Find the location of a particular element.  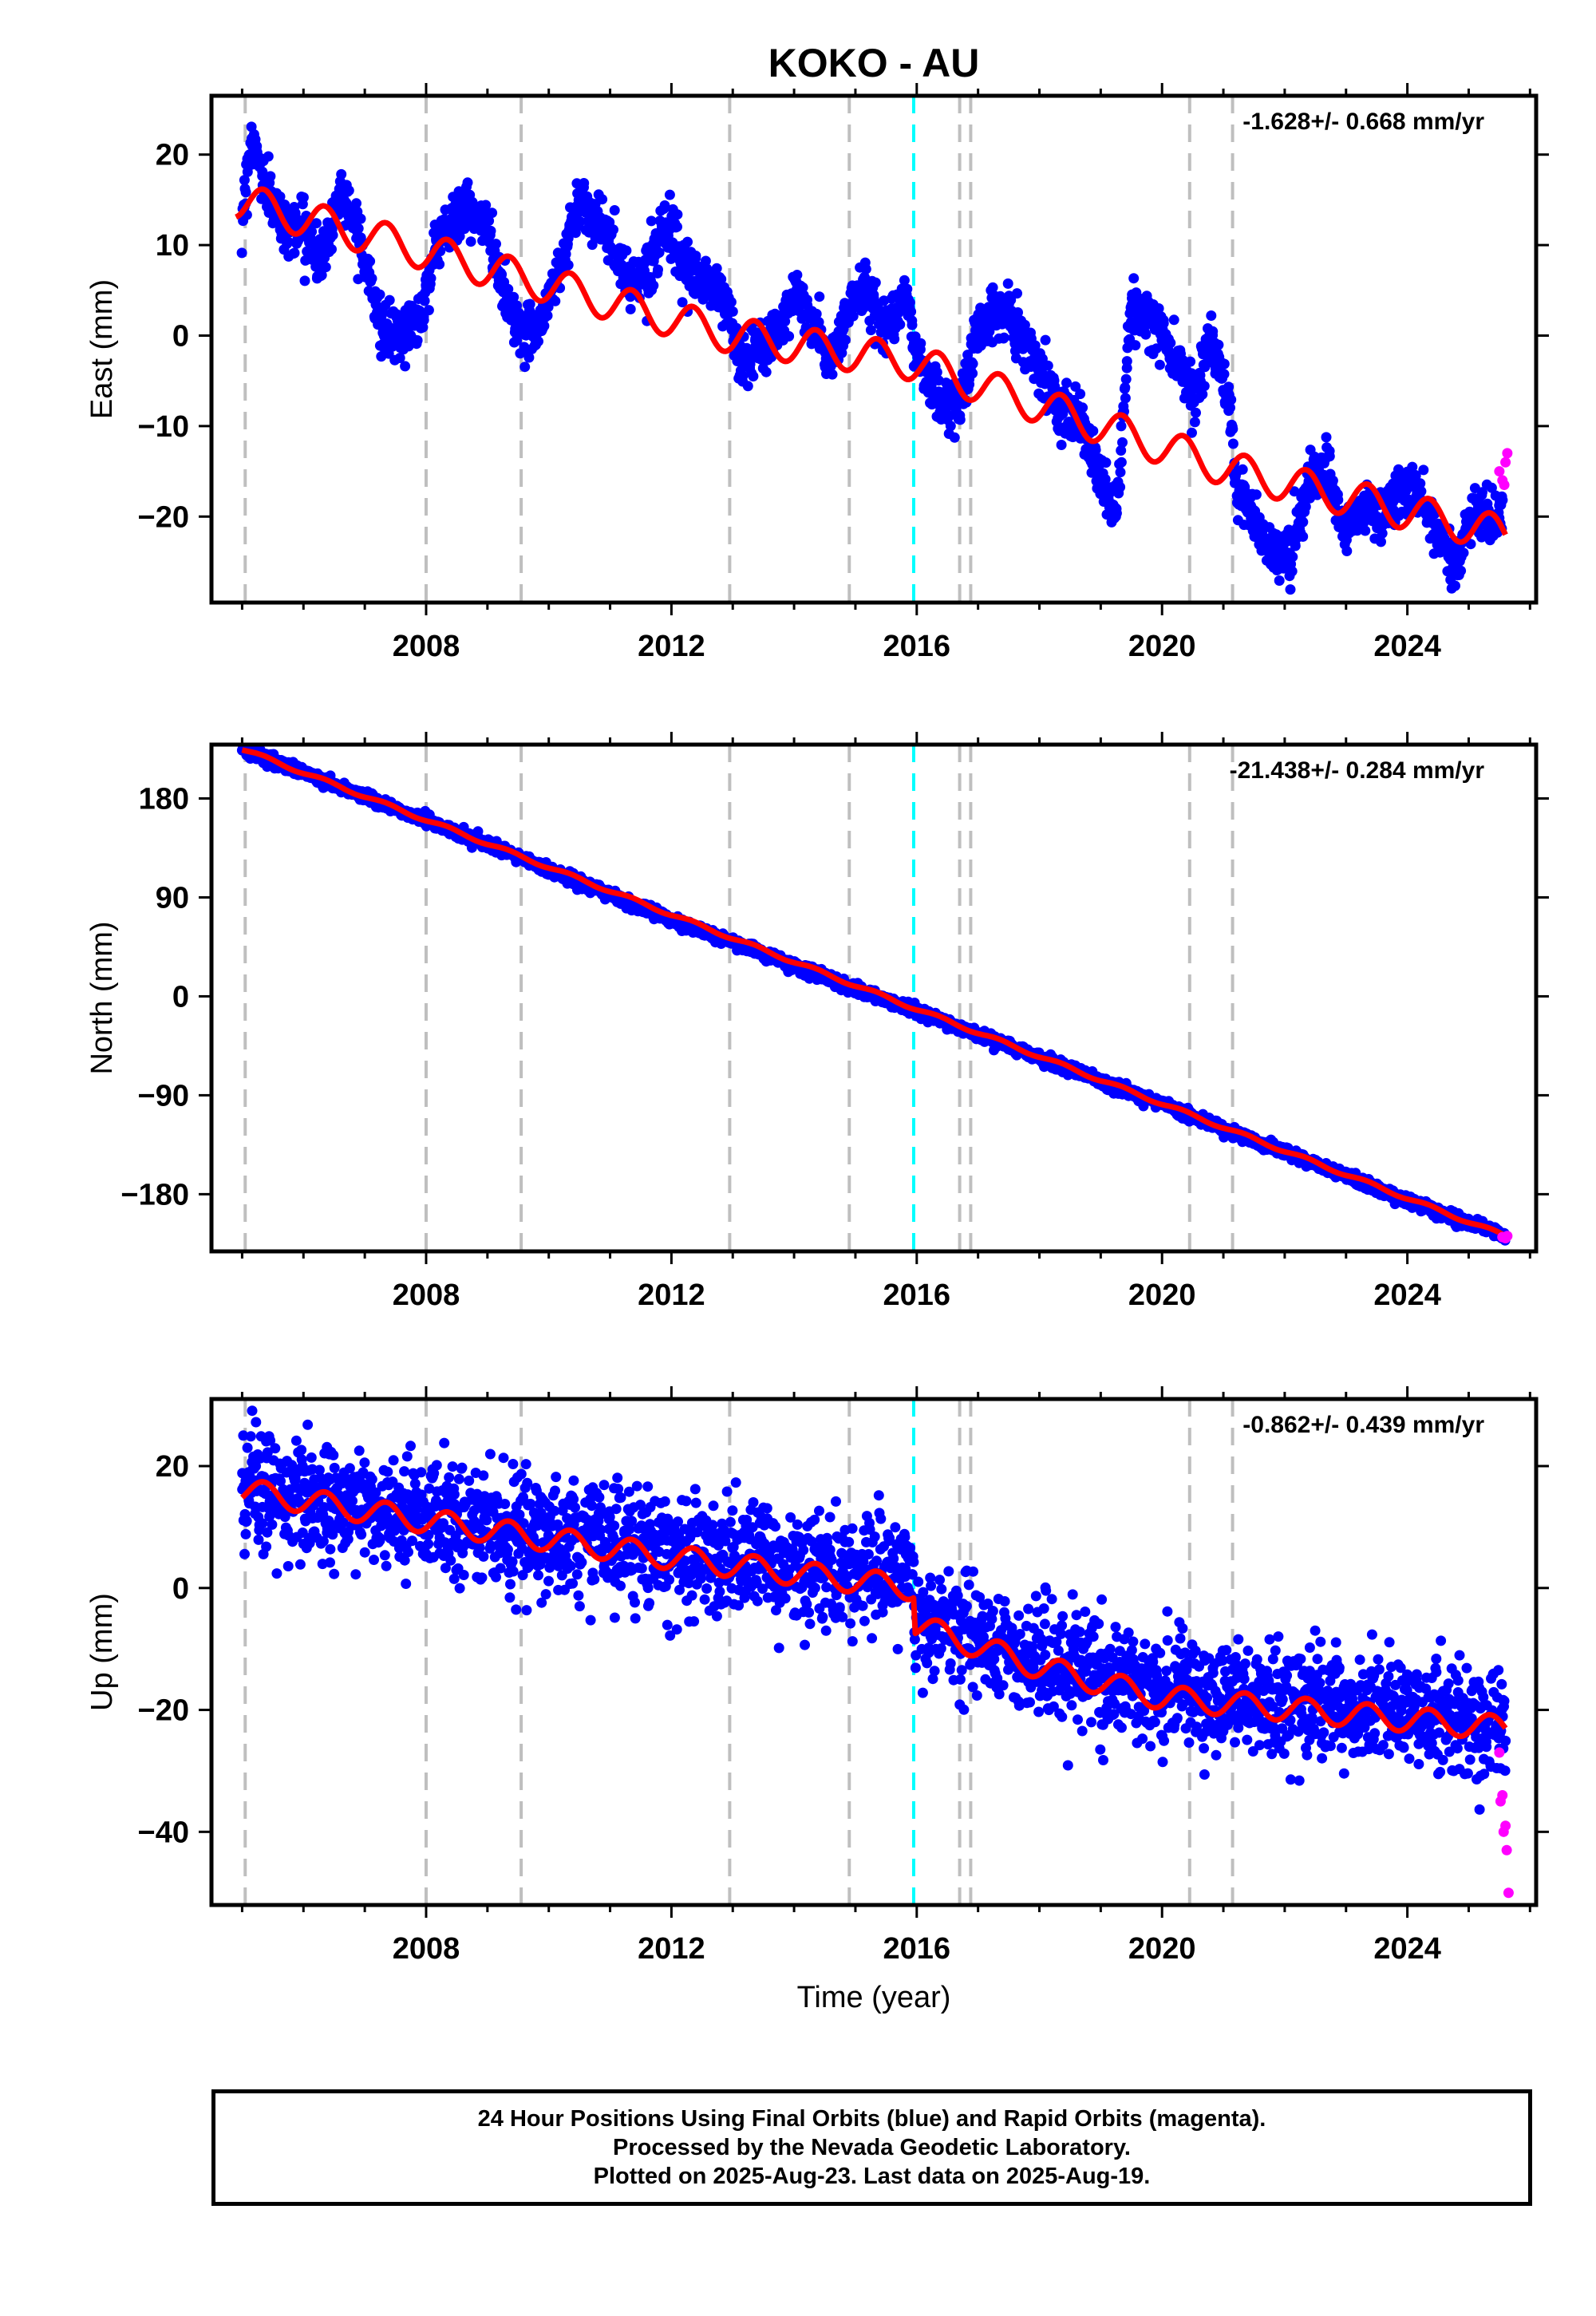

y-tick-label: 20 is located at coordinates (172, 155).